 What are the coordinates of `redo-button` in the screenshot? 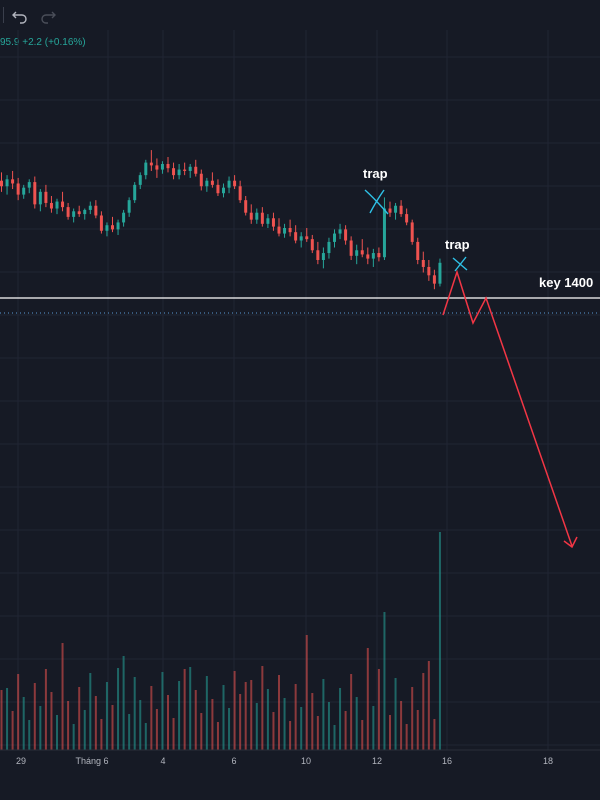 It's located at (48, 15).